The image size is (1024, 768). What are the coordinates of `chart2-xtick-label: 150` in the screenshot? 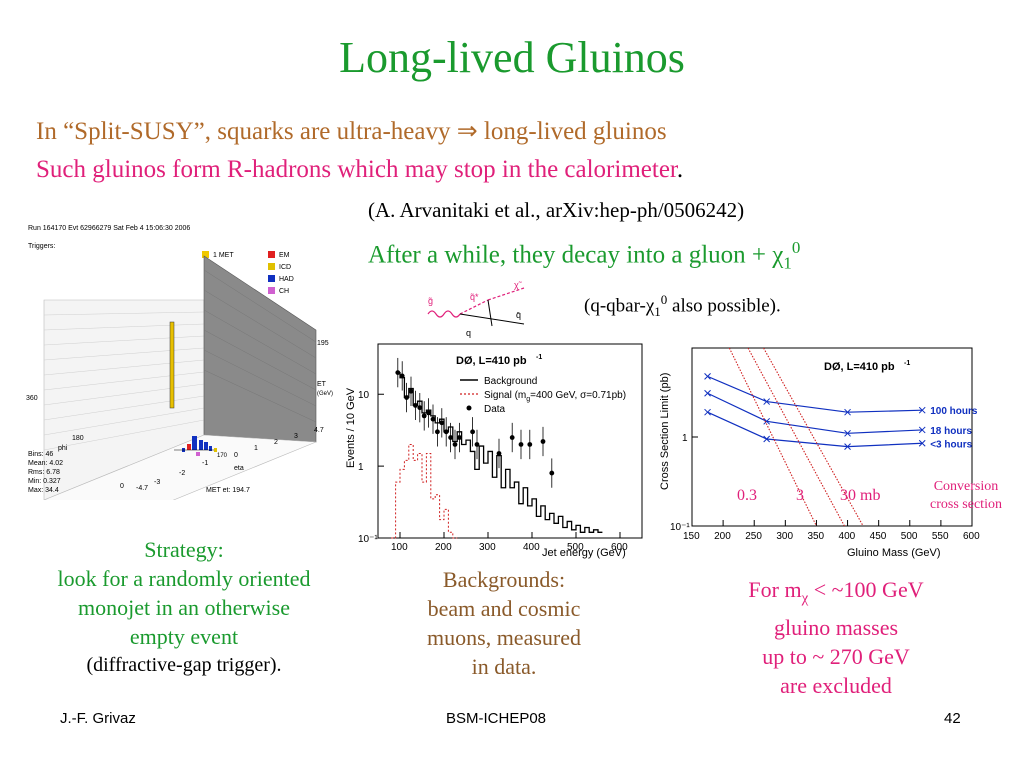 It's located at (691, 536).